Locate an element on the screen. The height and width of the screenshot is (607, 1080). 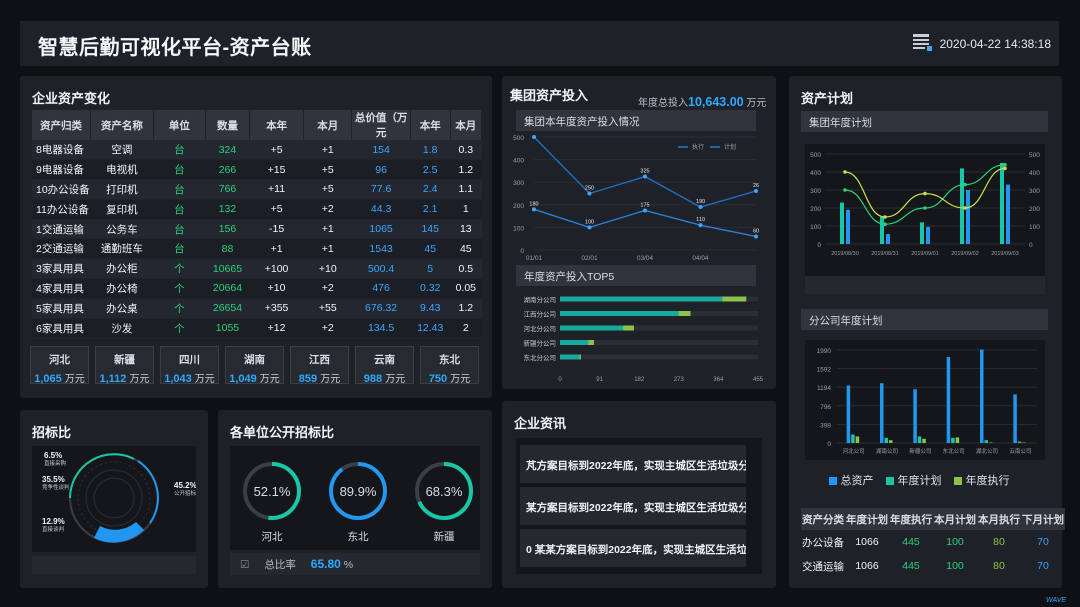
plan-col-header: 下月计划 is located at coordinates (1043, 519).